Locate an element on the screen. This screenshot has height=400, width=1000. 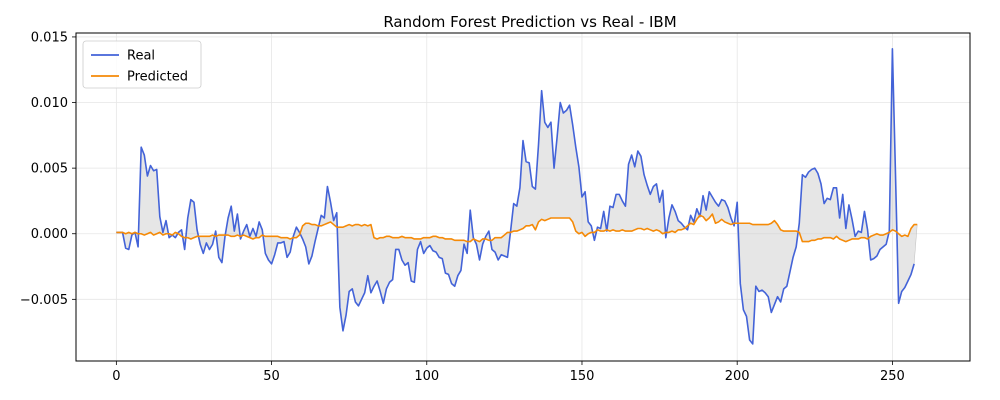
y-tick-label: −0.005 is located at coordinates (44, 300).